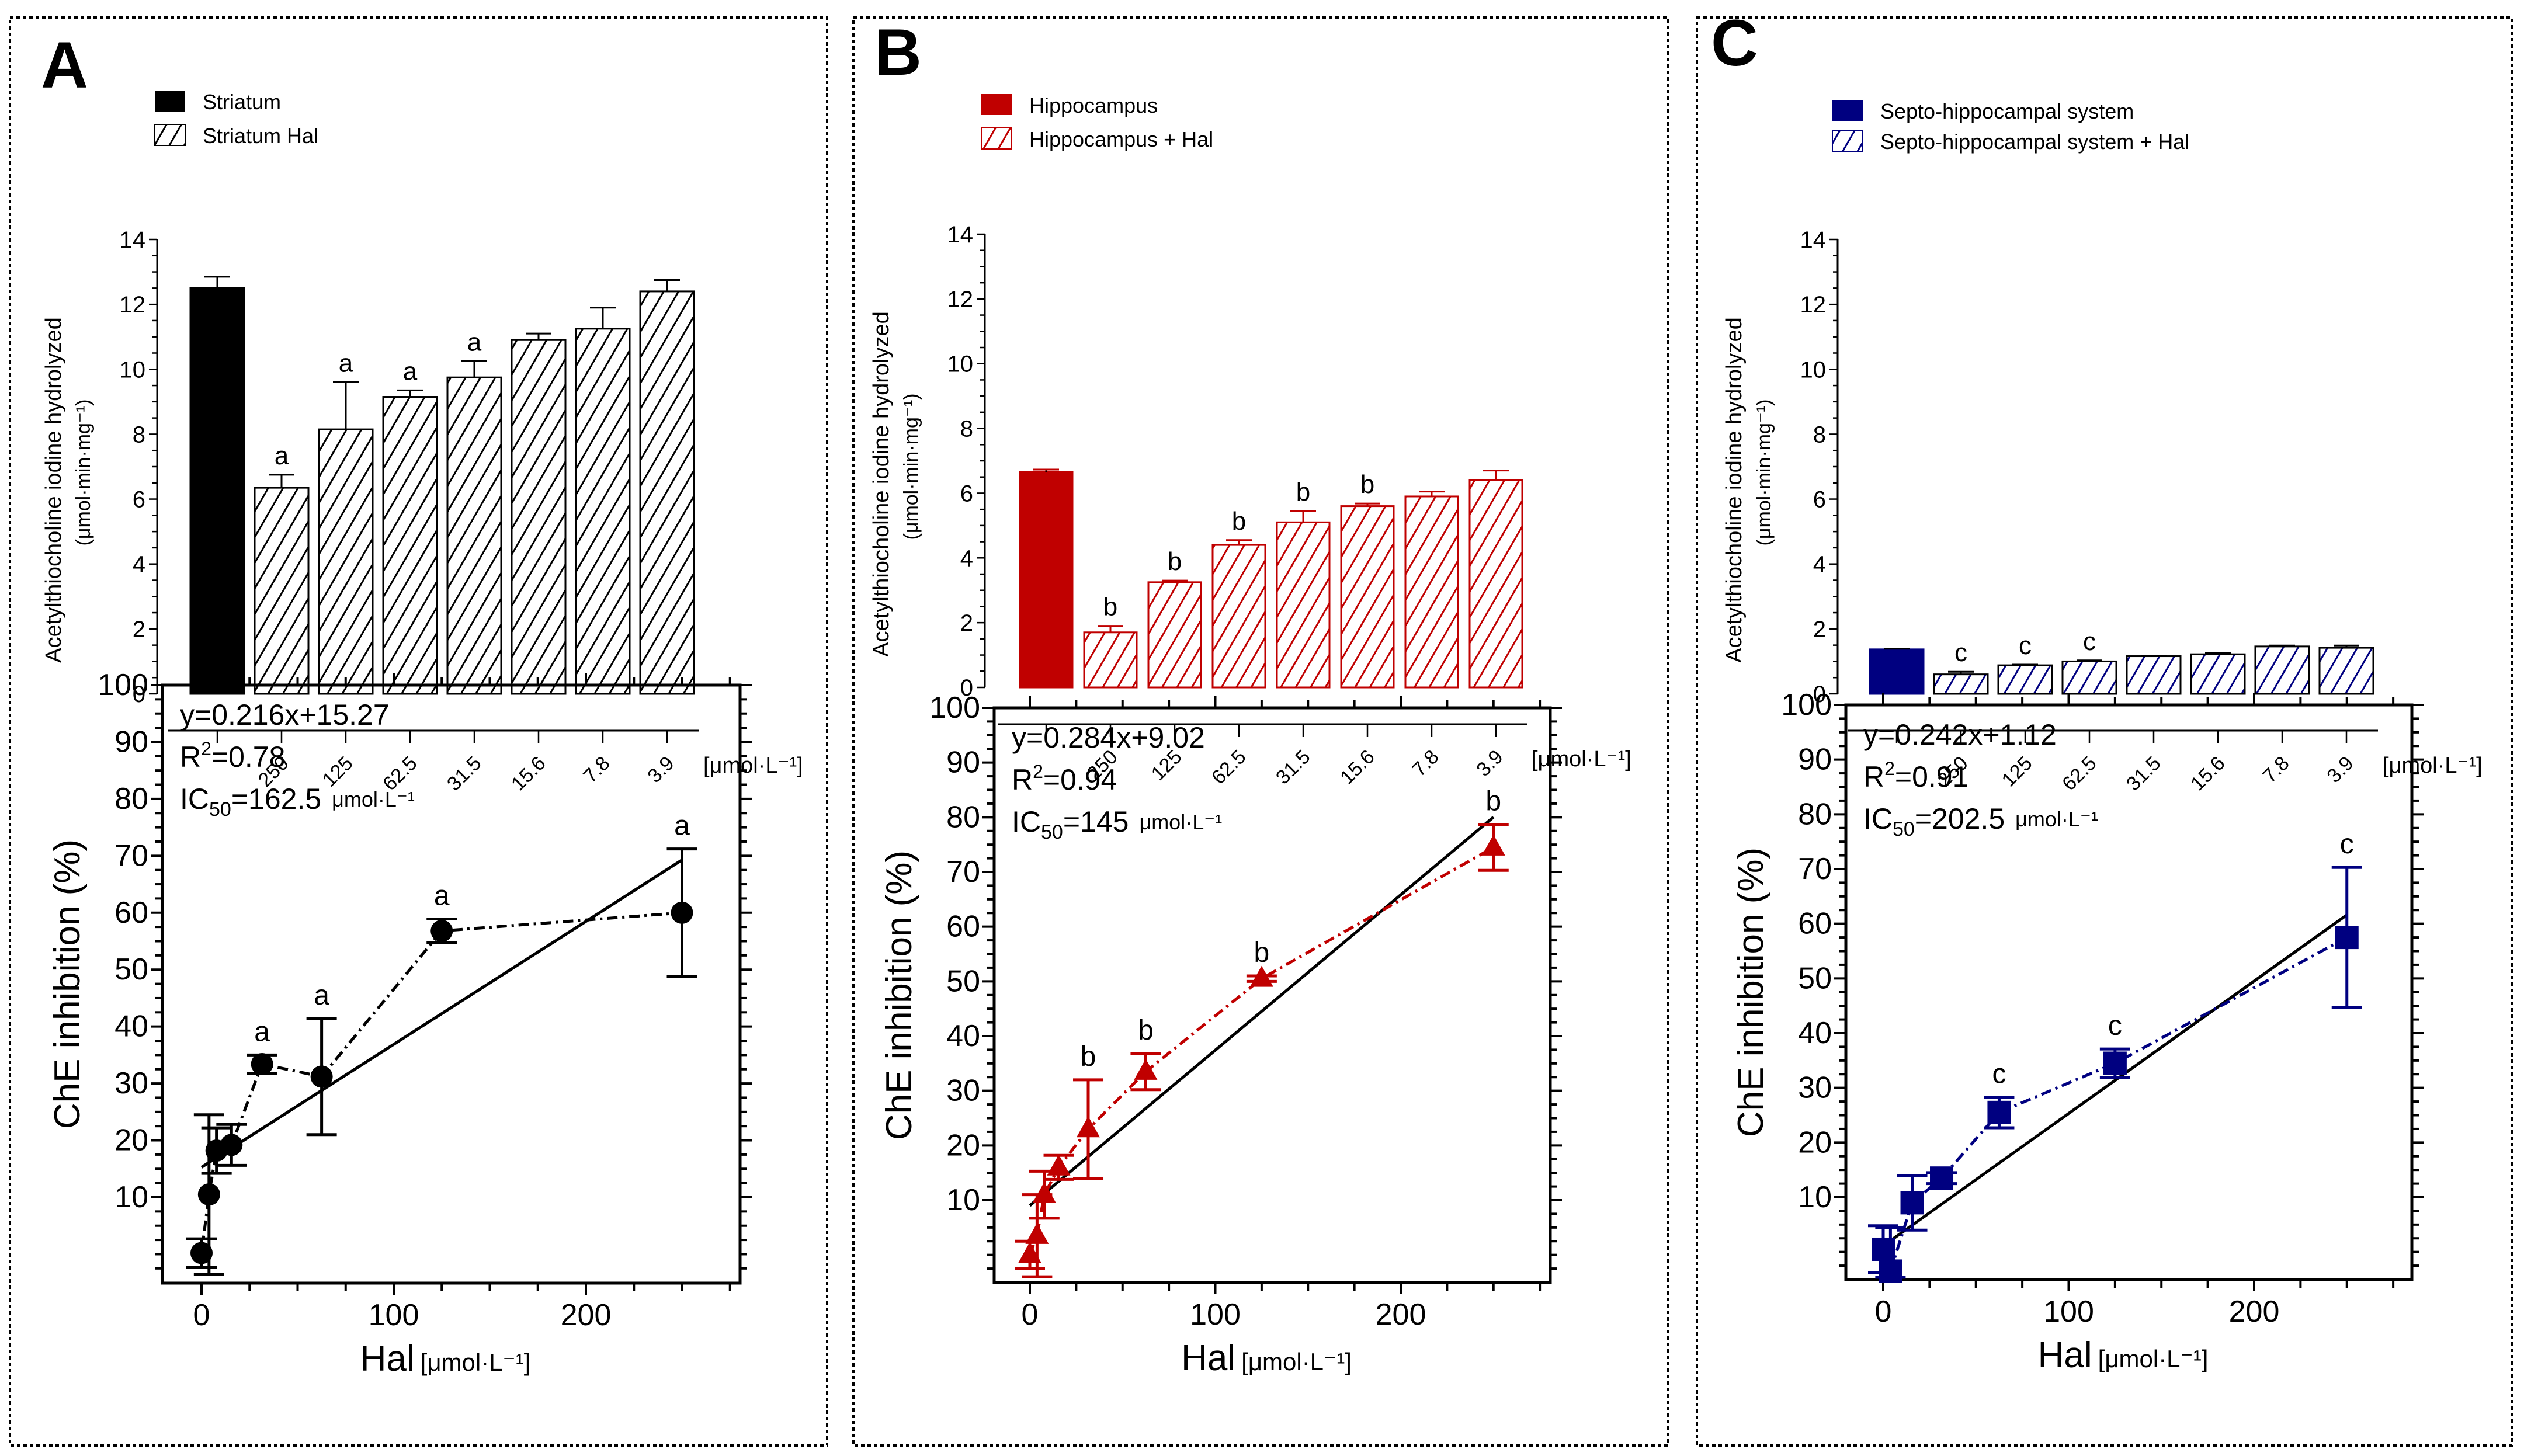 The width and height of the screenshot is (2524, 1456). What do you see at coordinates (1819, 500) in the screenshot?
I see `y-tick-label: 6` at bounding box center [1819, 500].